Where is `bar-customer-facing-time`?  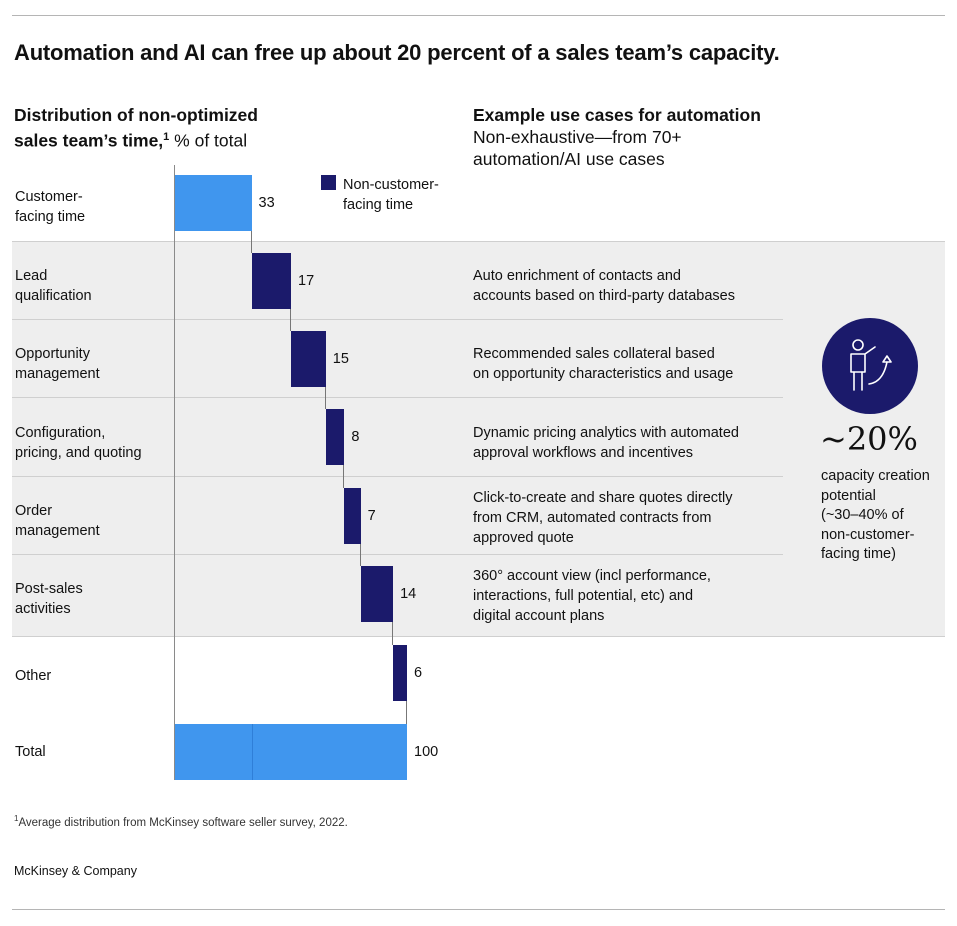 bar-customer-facing-time is located at coordinates (213, 203).